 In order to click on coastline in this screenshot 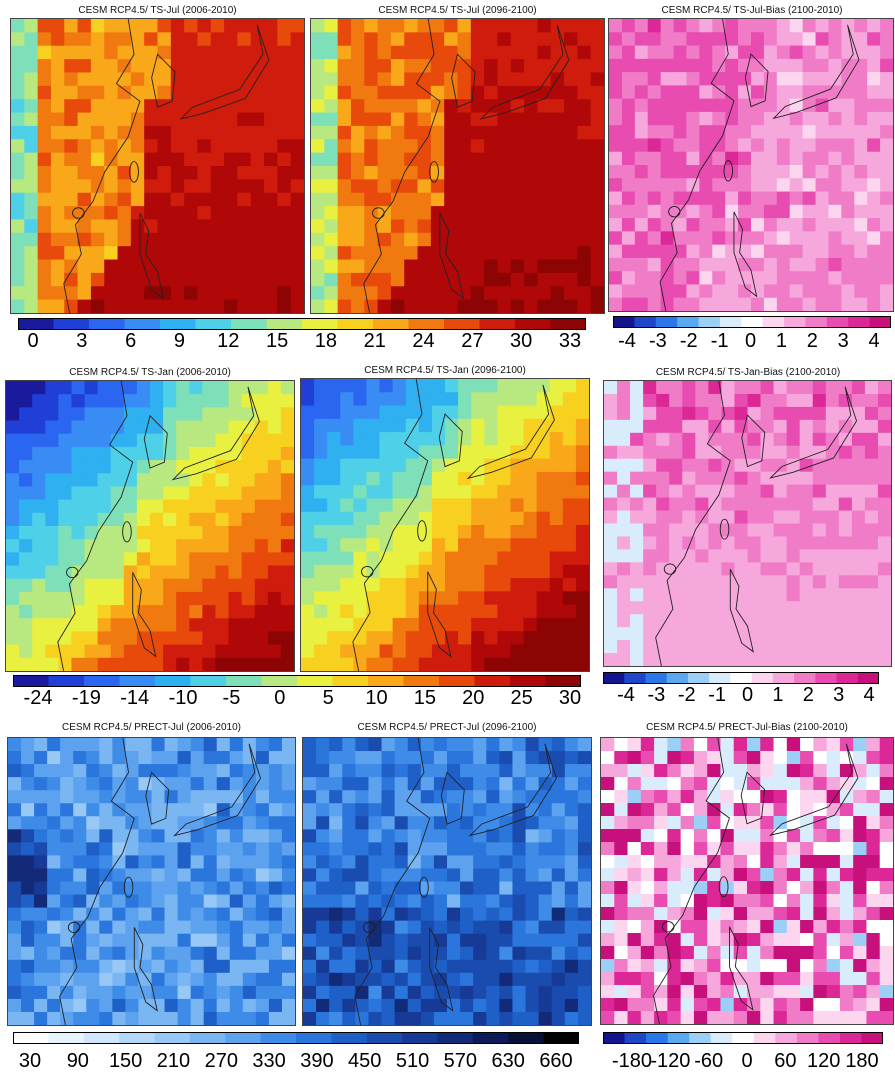, I will do `click(697, 165)`.